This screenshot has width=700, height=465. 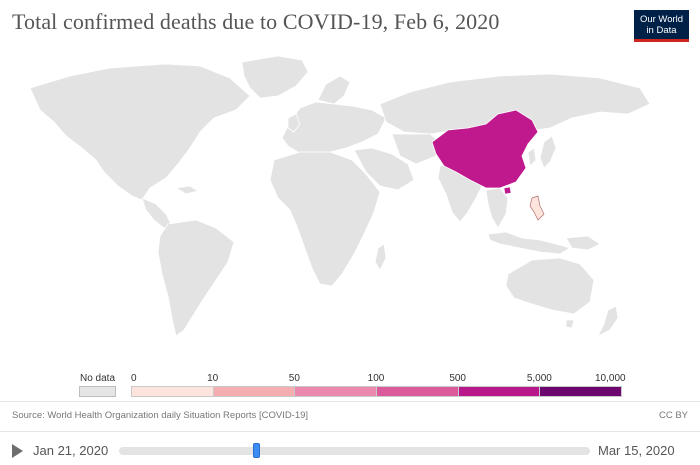 I want to click on legend-tick-label: 10,000, so click(x=610, y=378).